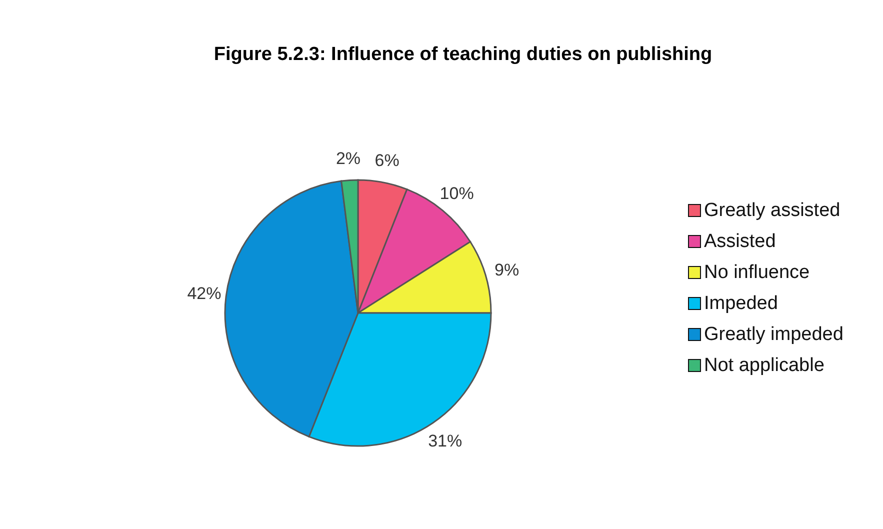  What do you see at coordinates (348, 158) in the screenshot?
I see `data-label: 2%` at bounding box center [348, 158].